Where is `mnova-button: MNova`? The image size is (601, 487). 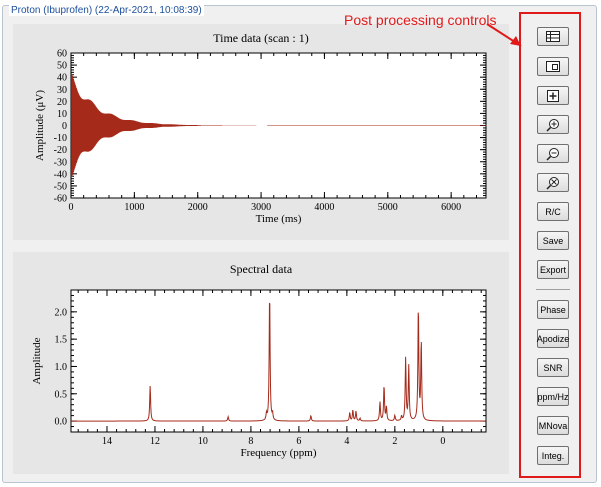 mnova-button: MNova is located at coordinates (553, 425).